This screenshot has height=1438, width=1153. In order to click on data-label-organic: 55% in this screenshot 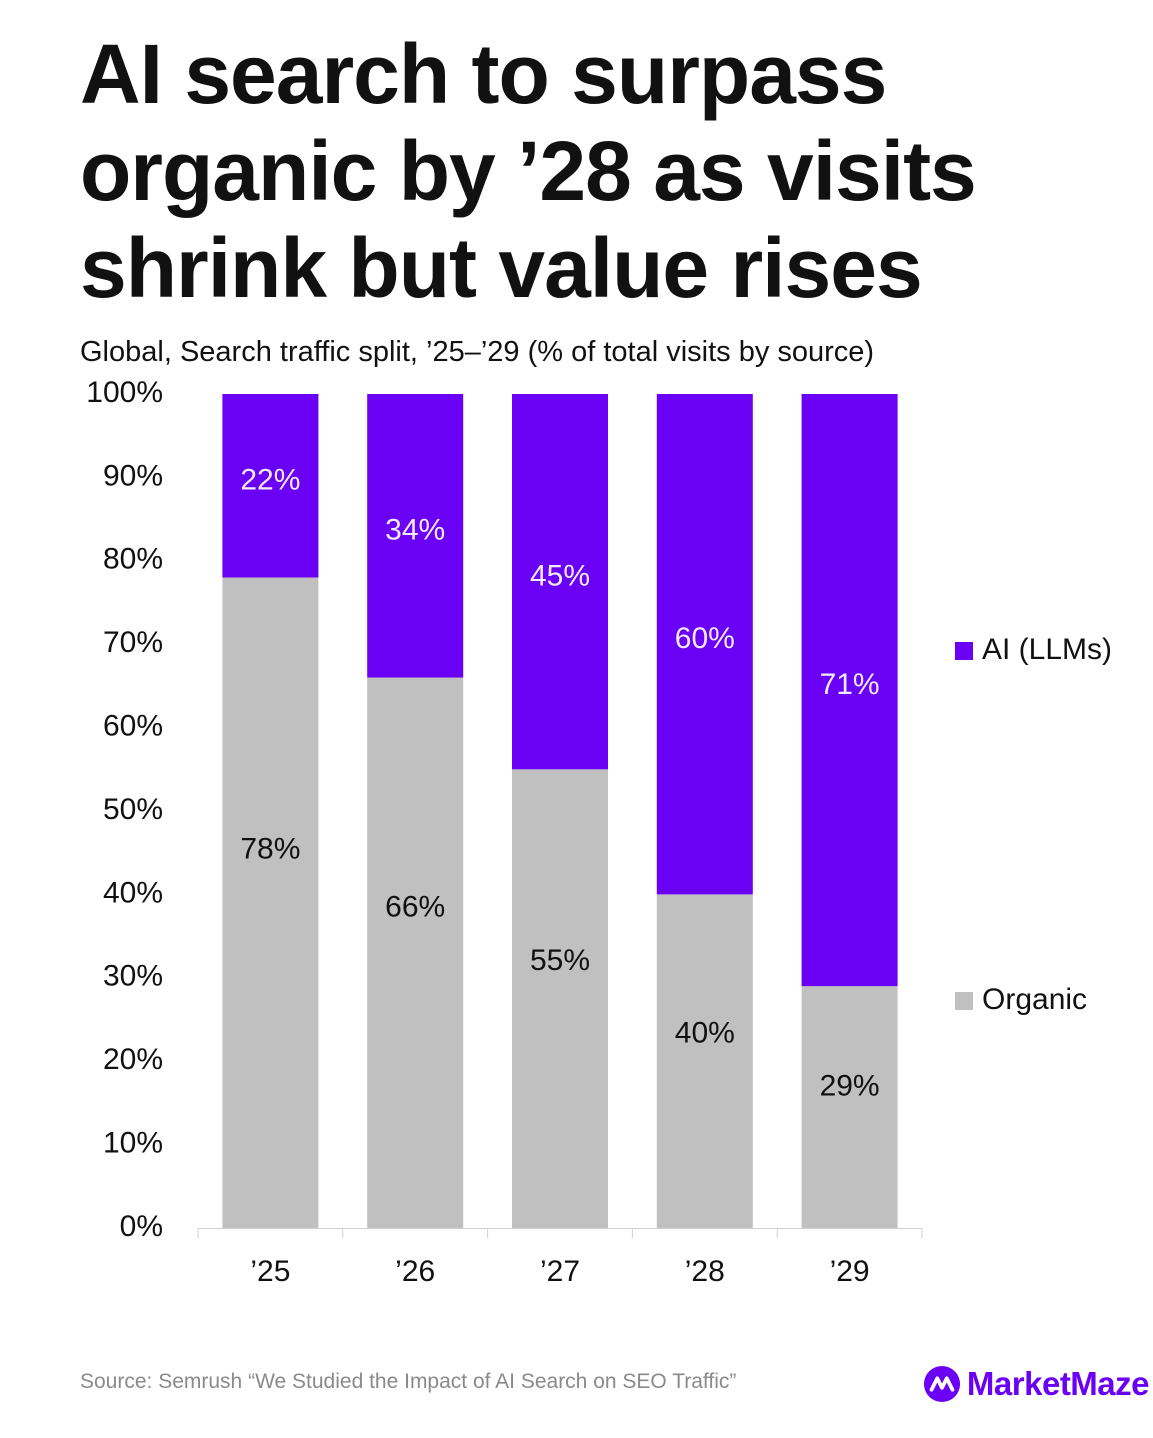, I will do `click(560, 960)`.